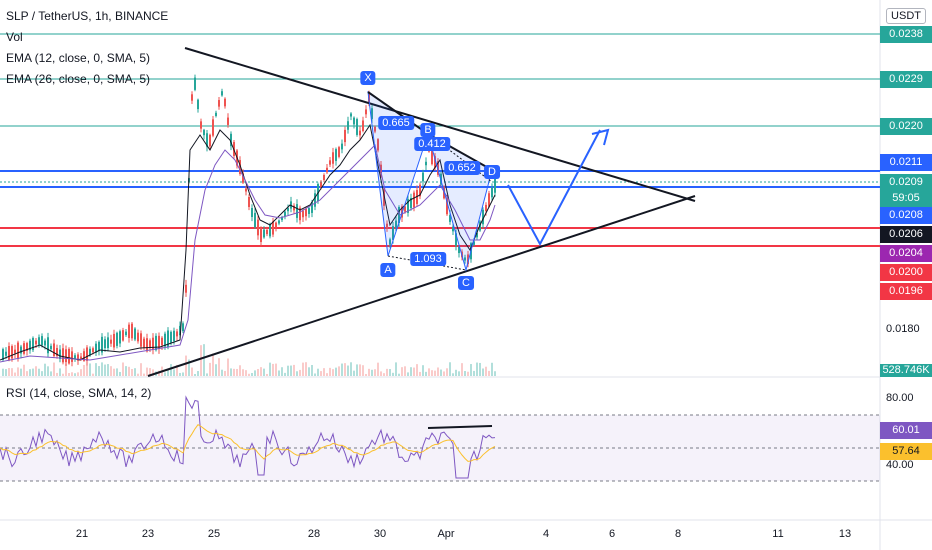  I want to click on x-label-11: 11, so click(778, 534).